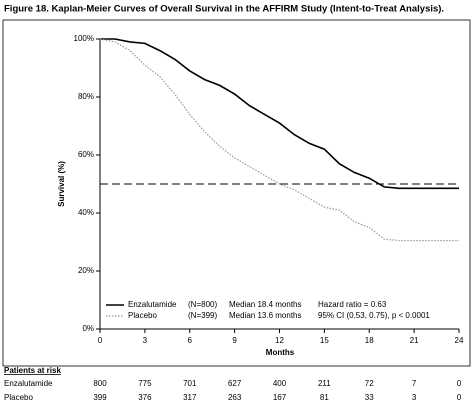  I want to click on risk-count: 775, so click(145, 383).